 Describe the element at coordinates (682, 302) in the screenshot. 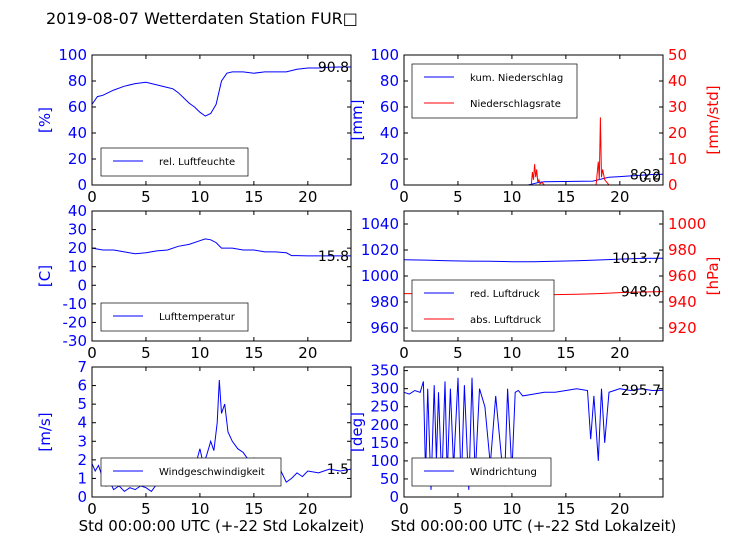

I see `y-right-tick-label: 940` at that location.